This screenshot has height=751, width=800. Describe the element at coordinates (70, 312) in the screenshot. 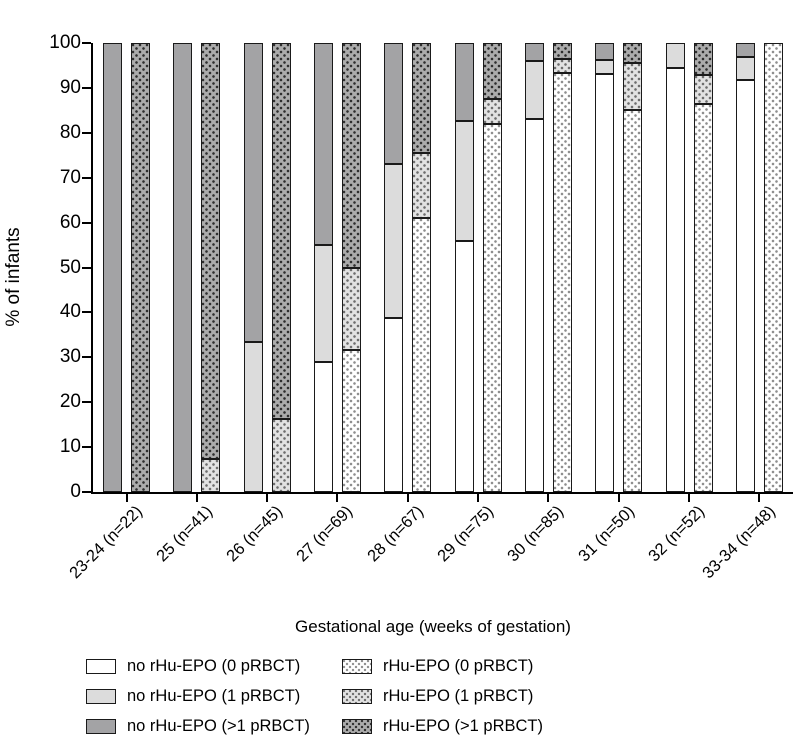

I see `y-tick-label: 40` at that location.